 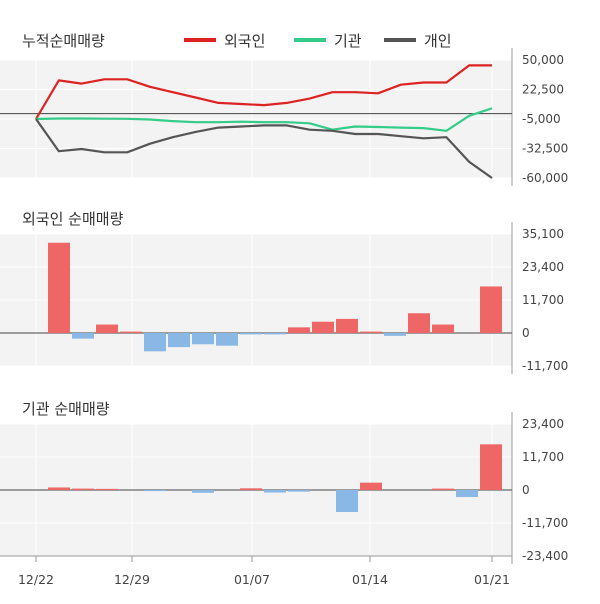 I want to click on x-tick-label: 01/21, so click(x=492, y=579).